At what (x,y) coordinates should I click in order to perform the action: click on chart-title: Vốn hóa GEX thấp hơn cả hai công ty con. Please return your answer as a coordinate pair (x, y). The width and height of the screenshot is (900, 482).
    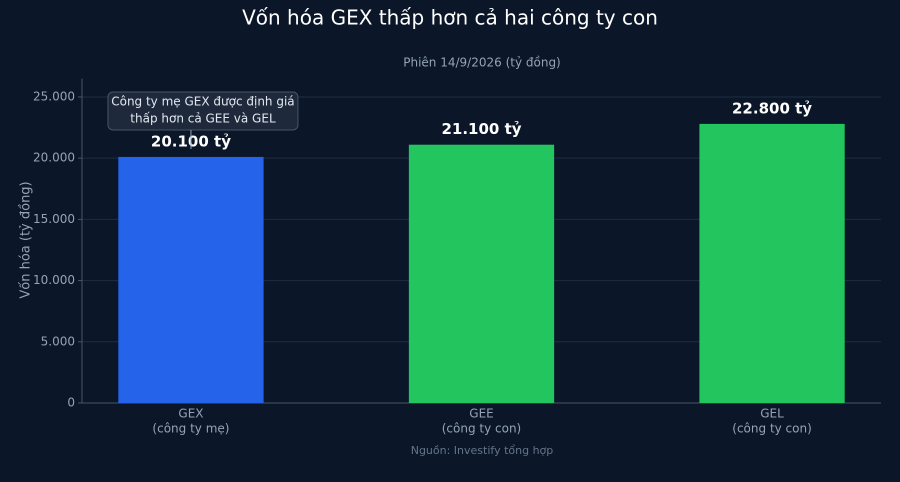
    Looking at the image, I should click on (450, 18).